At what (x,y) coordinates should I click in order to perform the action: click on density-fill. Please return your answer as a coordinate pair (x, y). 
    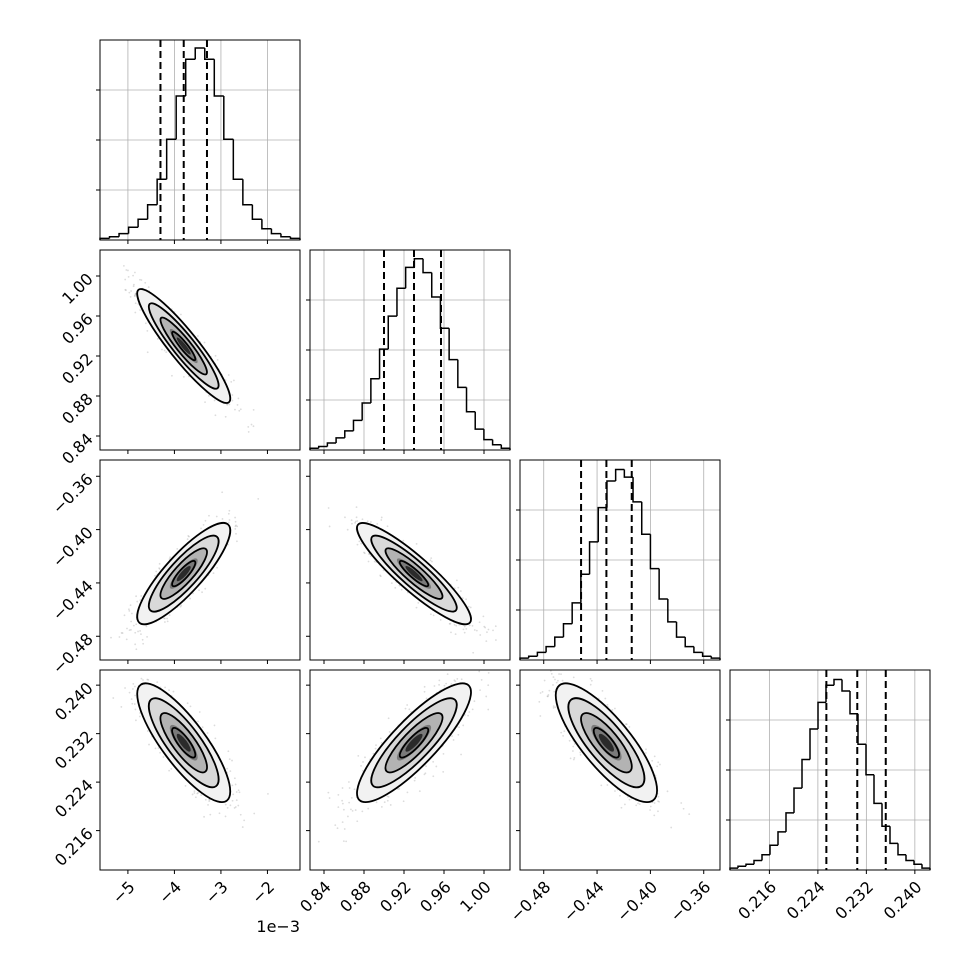
    Looking at the image, I should click on (183, 742).